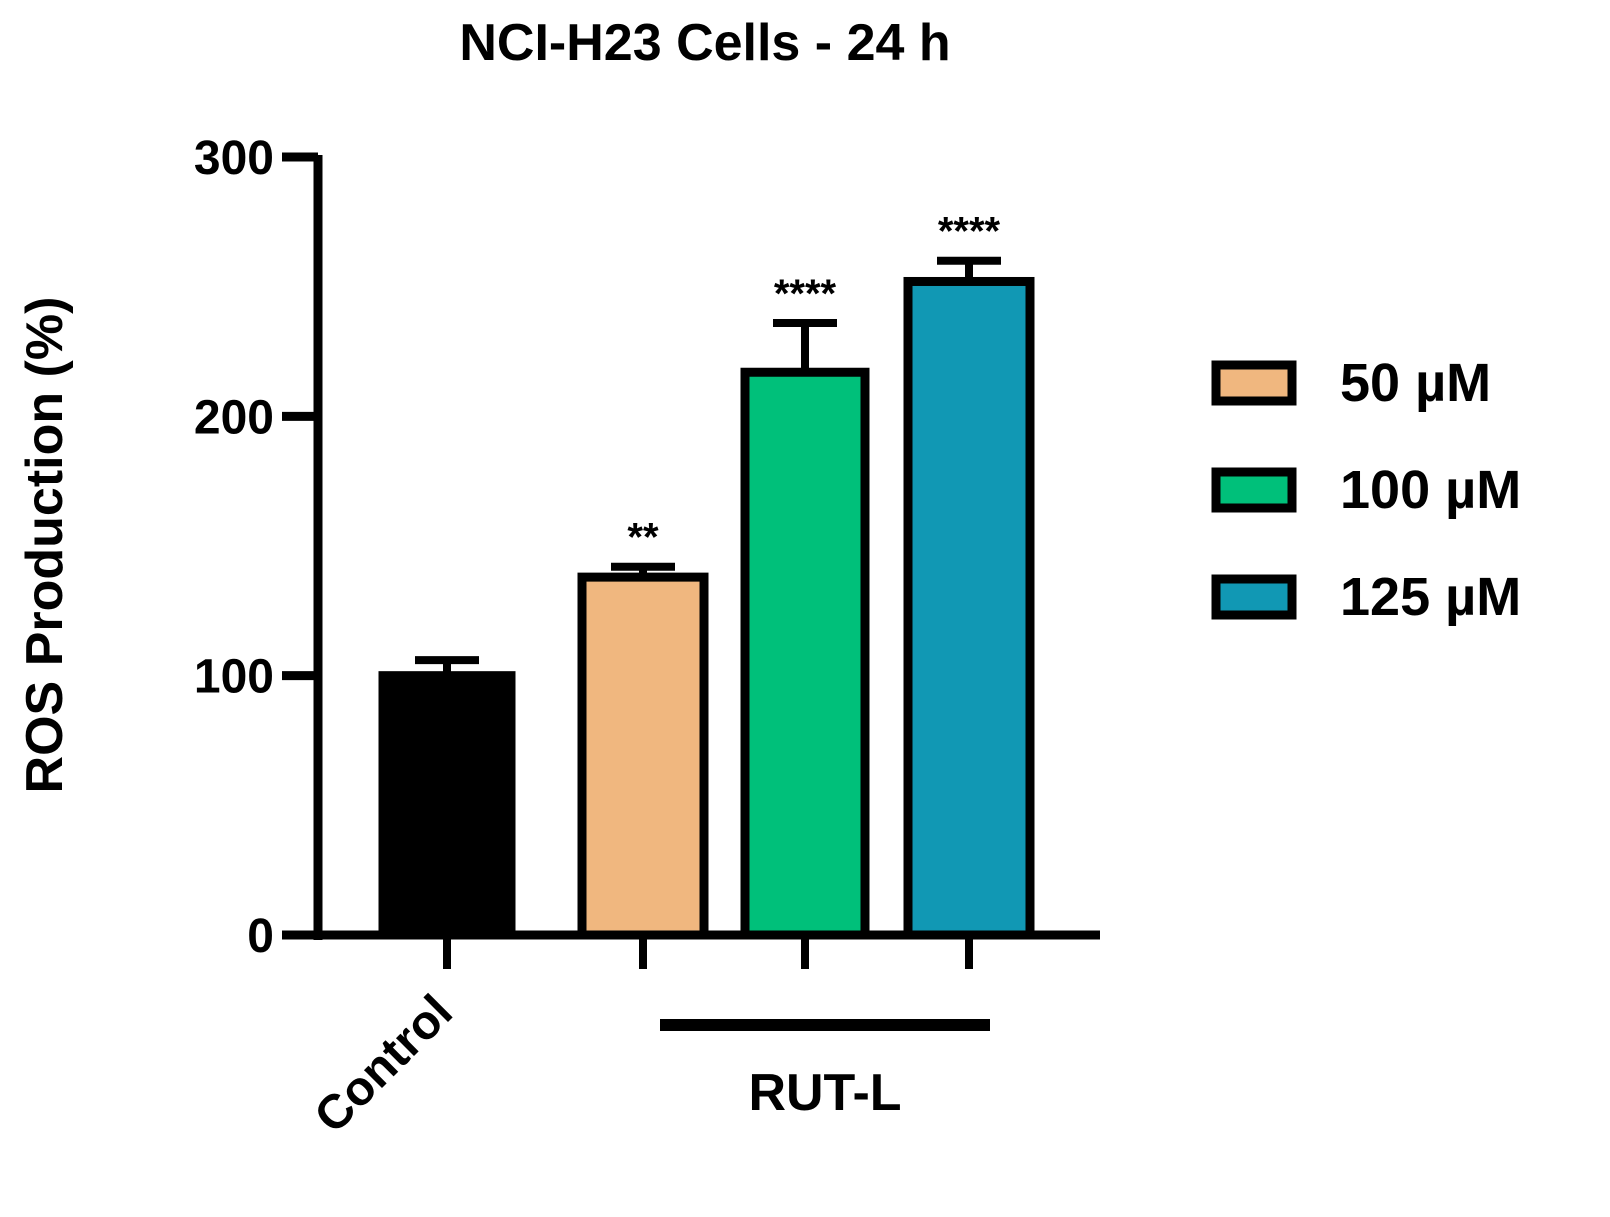 This screenshot has height=1217, width=1610. What do you see at coordinates (1430, 597) in the screenshot?
I see `legend-label: 125 µM` at bounding box center [1430, 597].